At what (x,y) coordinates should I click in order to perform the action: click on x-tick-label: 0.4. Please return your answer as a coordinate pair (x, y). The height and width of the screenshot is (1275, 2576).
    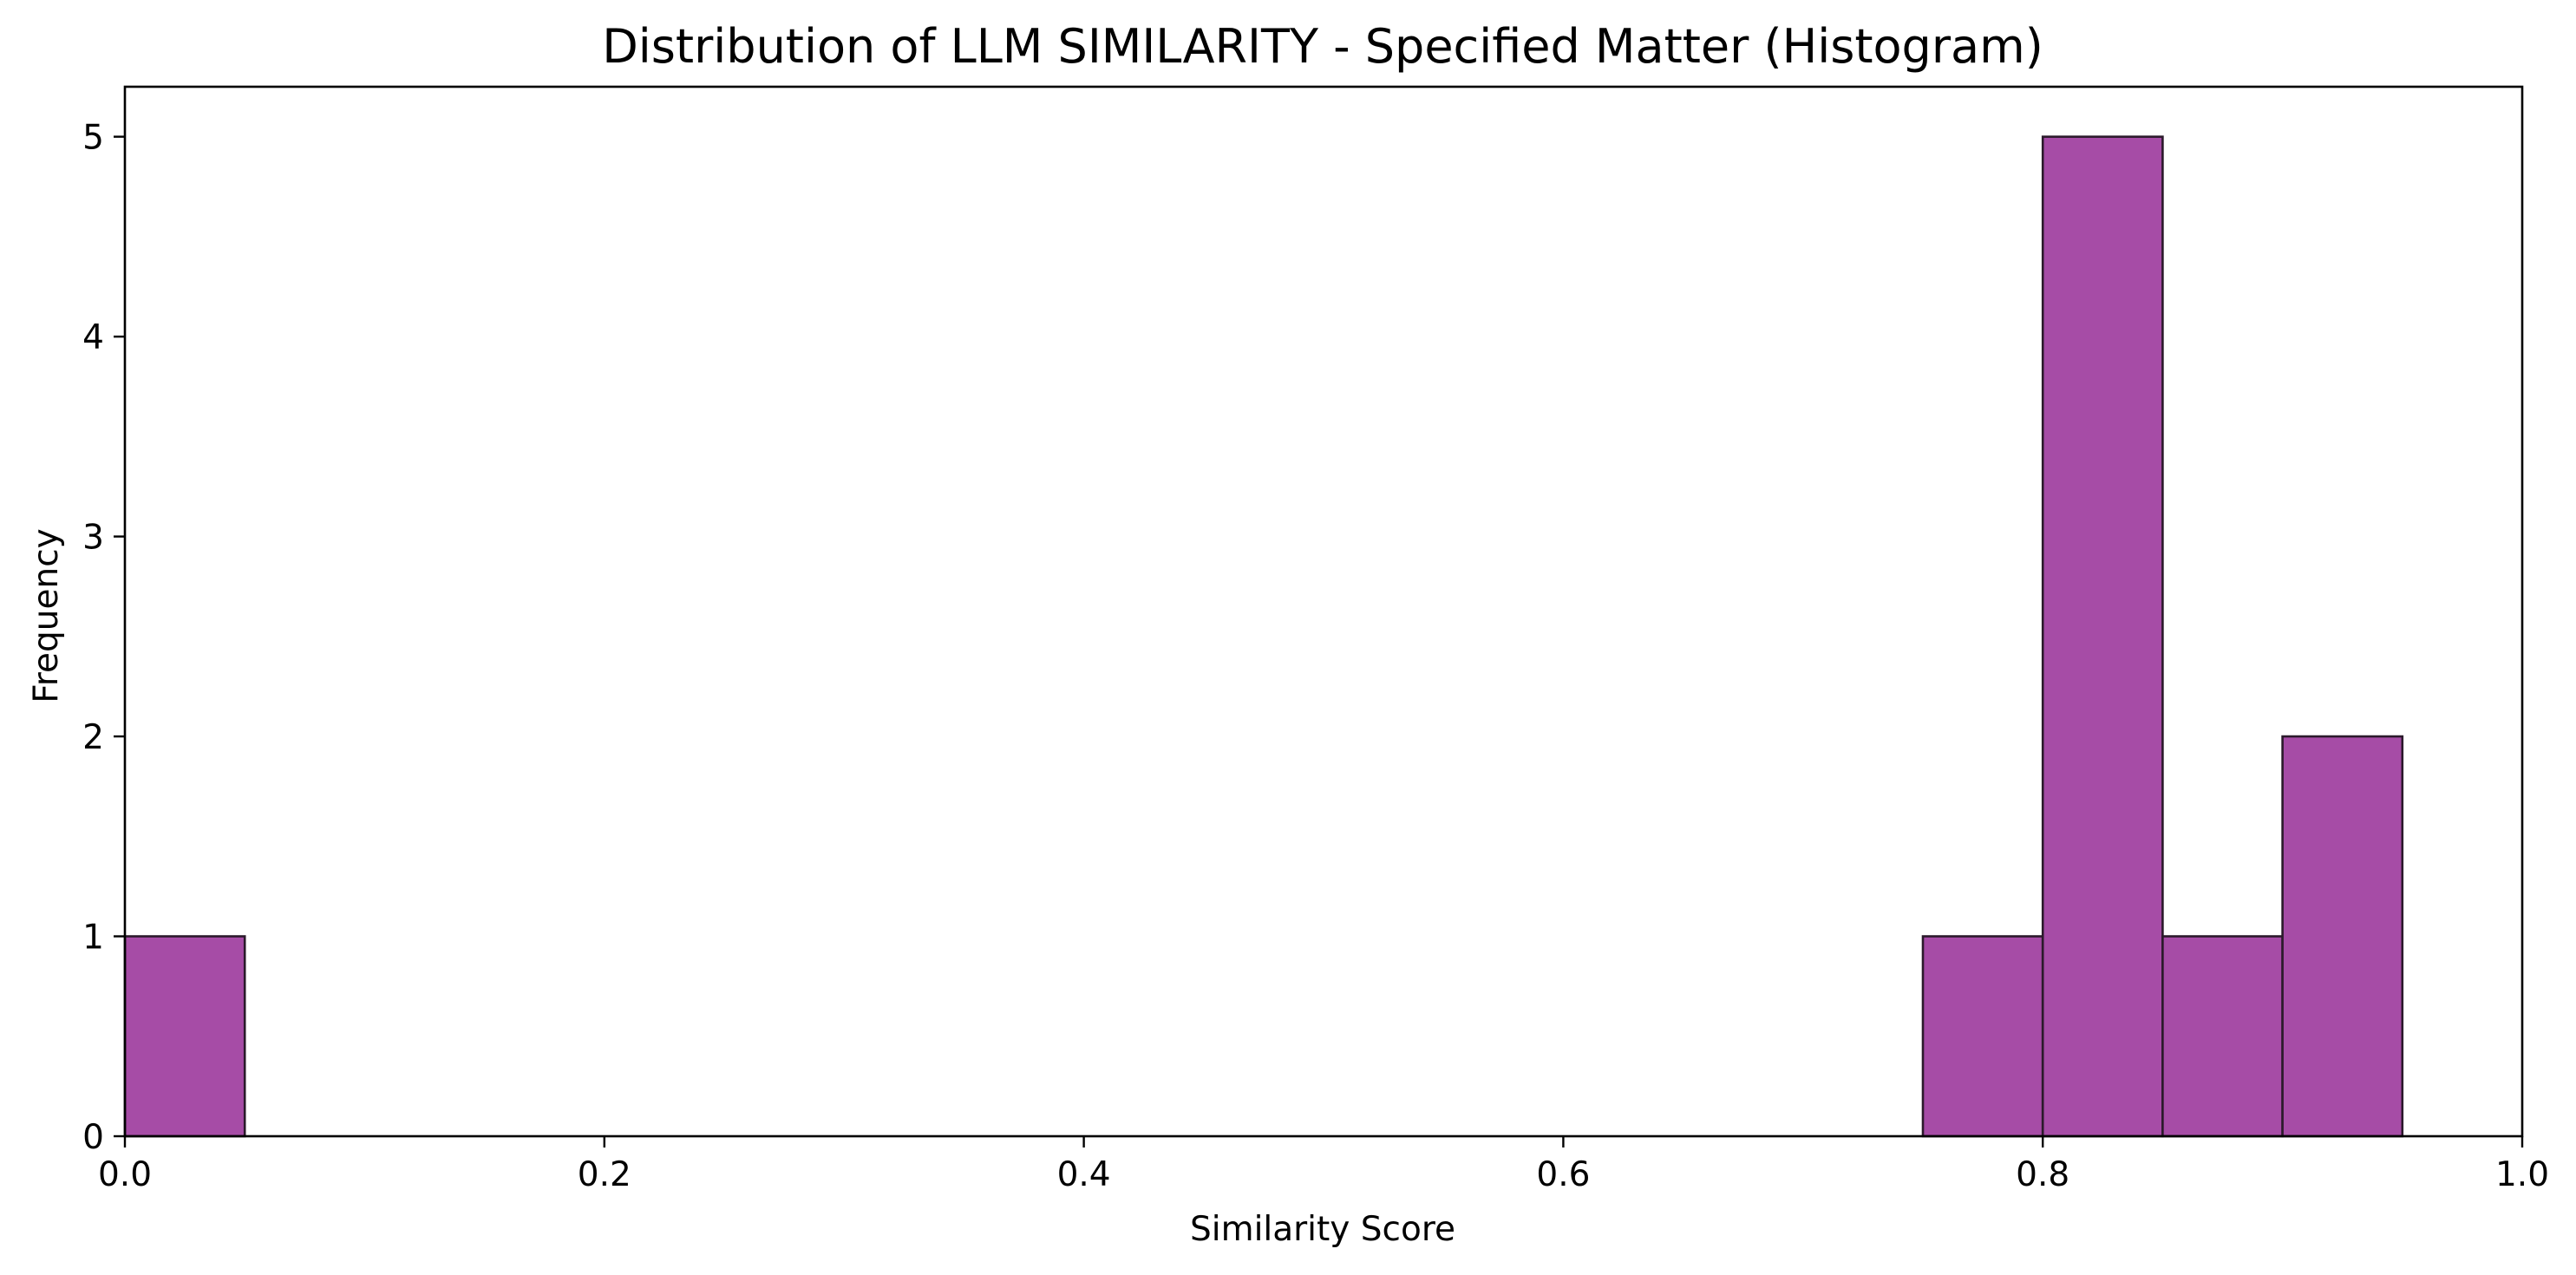
    Looking at the image, I should click on (1084, 1174).